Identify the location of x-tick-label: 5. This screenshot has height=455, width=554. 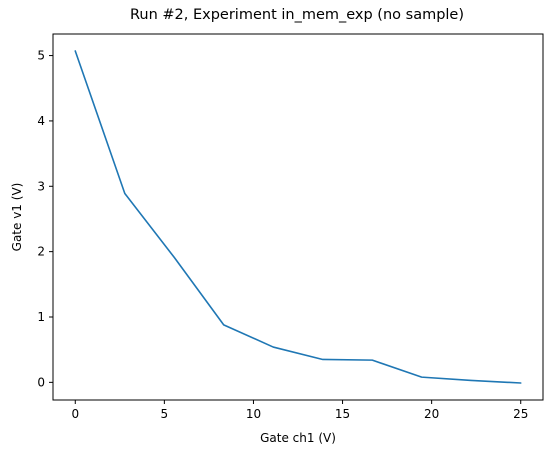
(165, 414).